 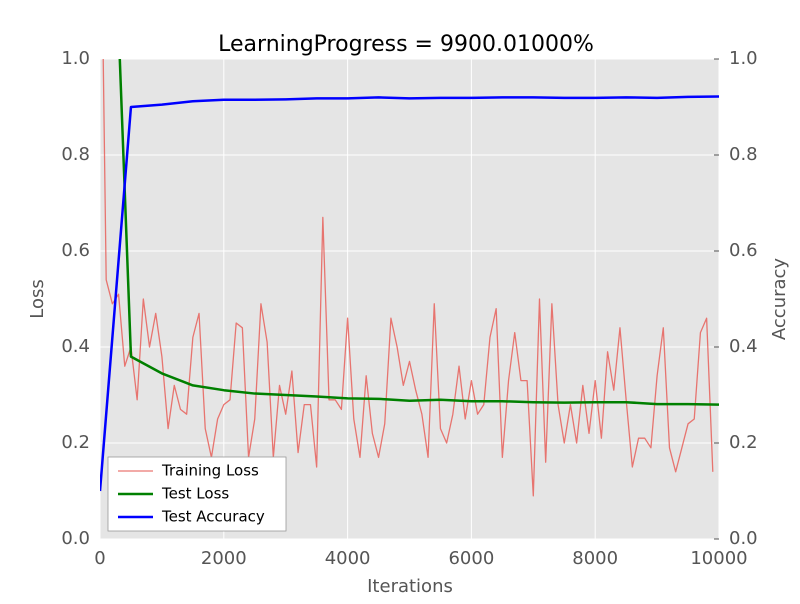 I want to click on chart-title: LearningProgress = 9900.01000%, so click(x=406, y=44).